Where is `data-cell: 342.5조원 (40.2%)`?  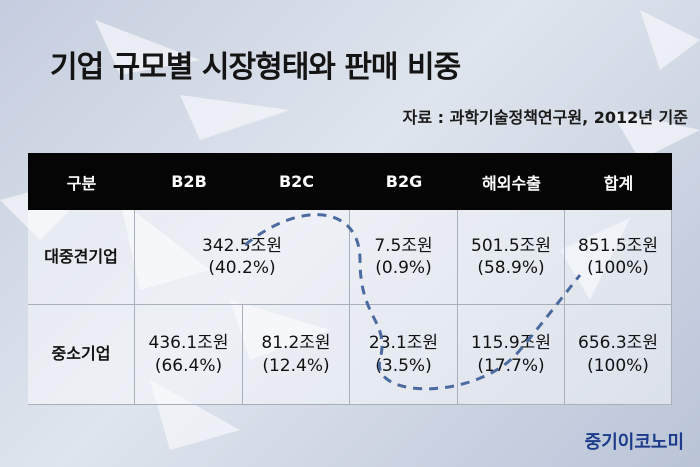
data-cell: 342.5조원 (40.2%) is located at coordinates (242, 257).